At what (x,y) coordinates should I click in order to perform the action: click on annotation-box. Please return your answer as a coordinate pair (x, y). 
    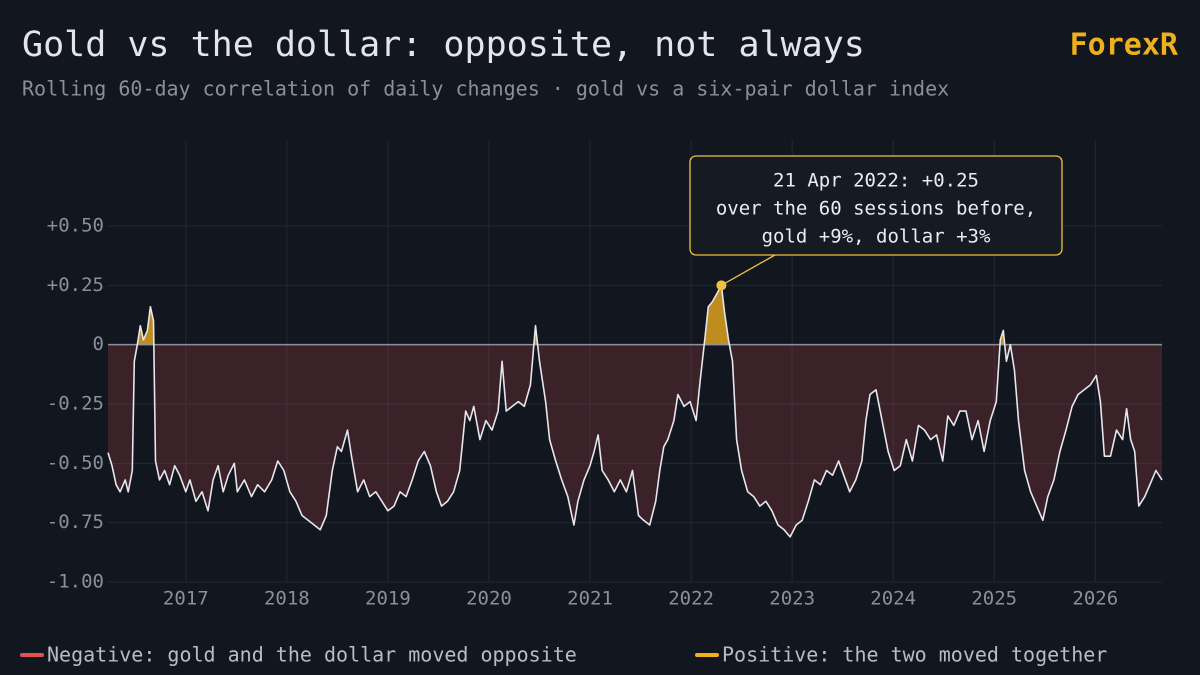
    Looking at the image, I should click on (876, 205).